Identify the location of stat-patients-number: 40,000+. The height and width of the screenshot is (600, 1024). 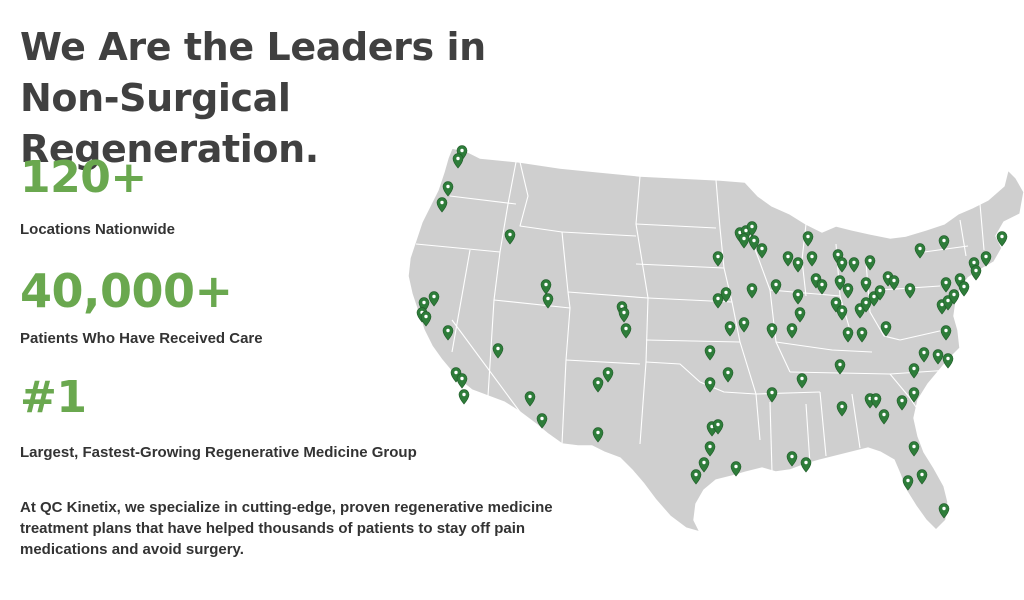
(126, 291).